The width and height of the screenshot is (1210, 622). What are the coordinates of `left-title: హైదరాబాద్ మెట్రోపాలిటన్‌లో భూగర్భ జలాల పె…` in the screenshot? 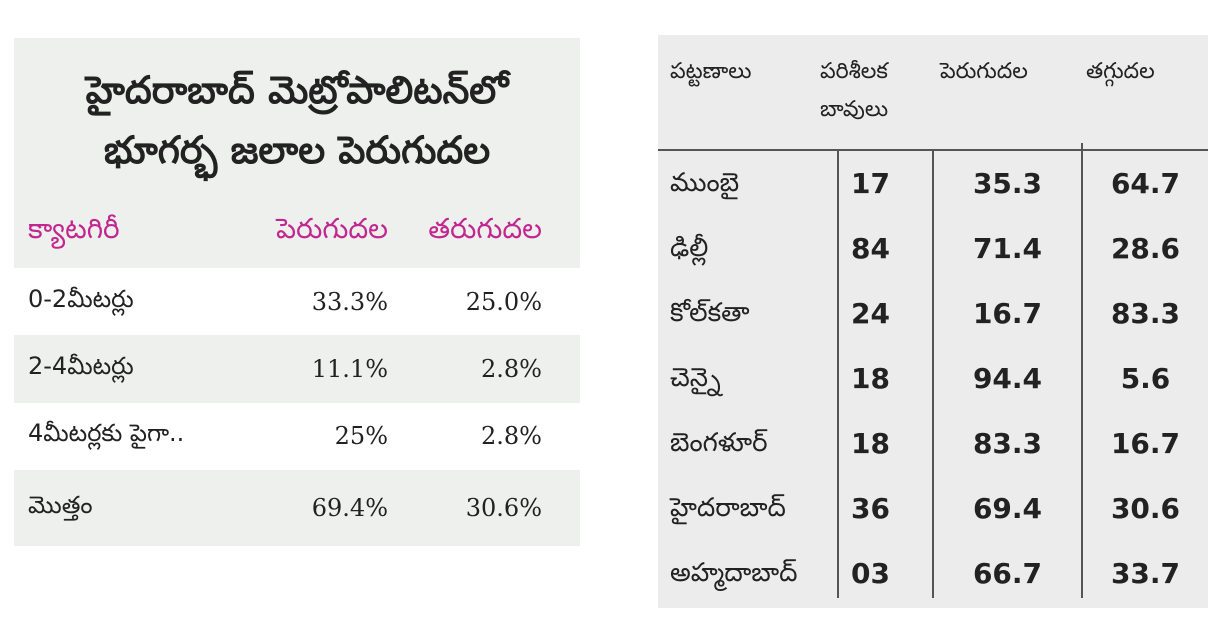 It's located at (297, 117).